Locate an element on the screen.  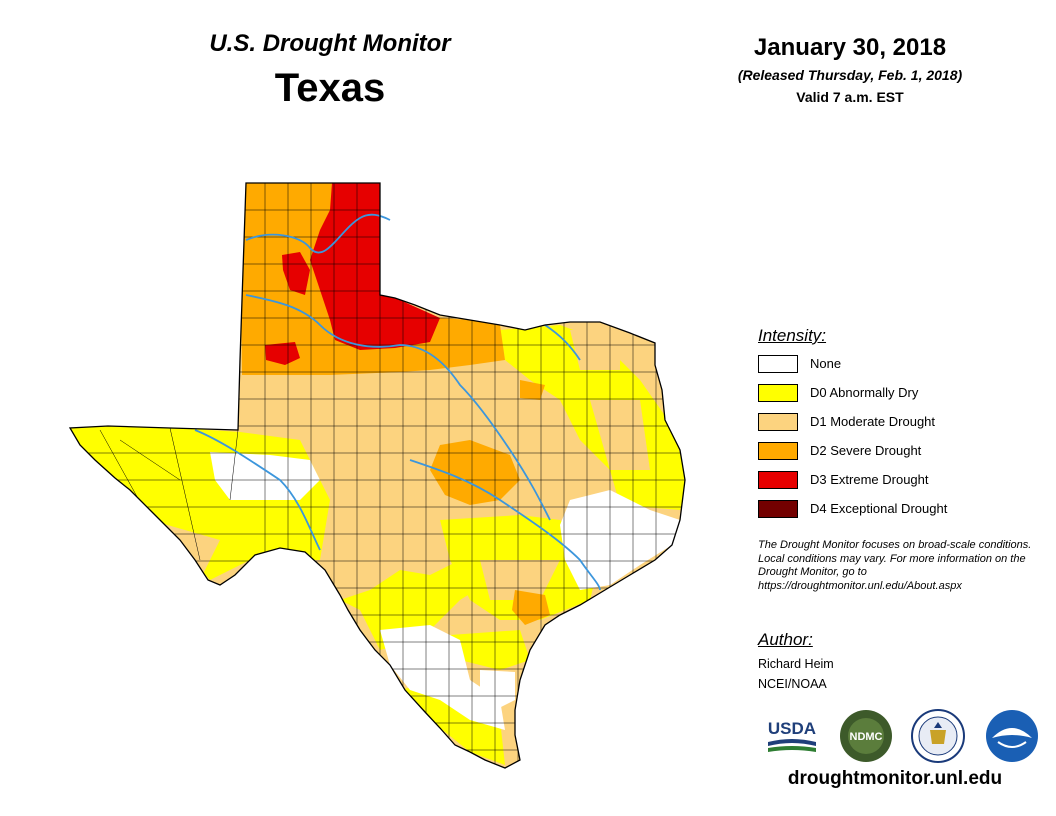
sabine-river is located at coordinates (562, 342).